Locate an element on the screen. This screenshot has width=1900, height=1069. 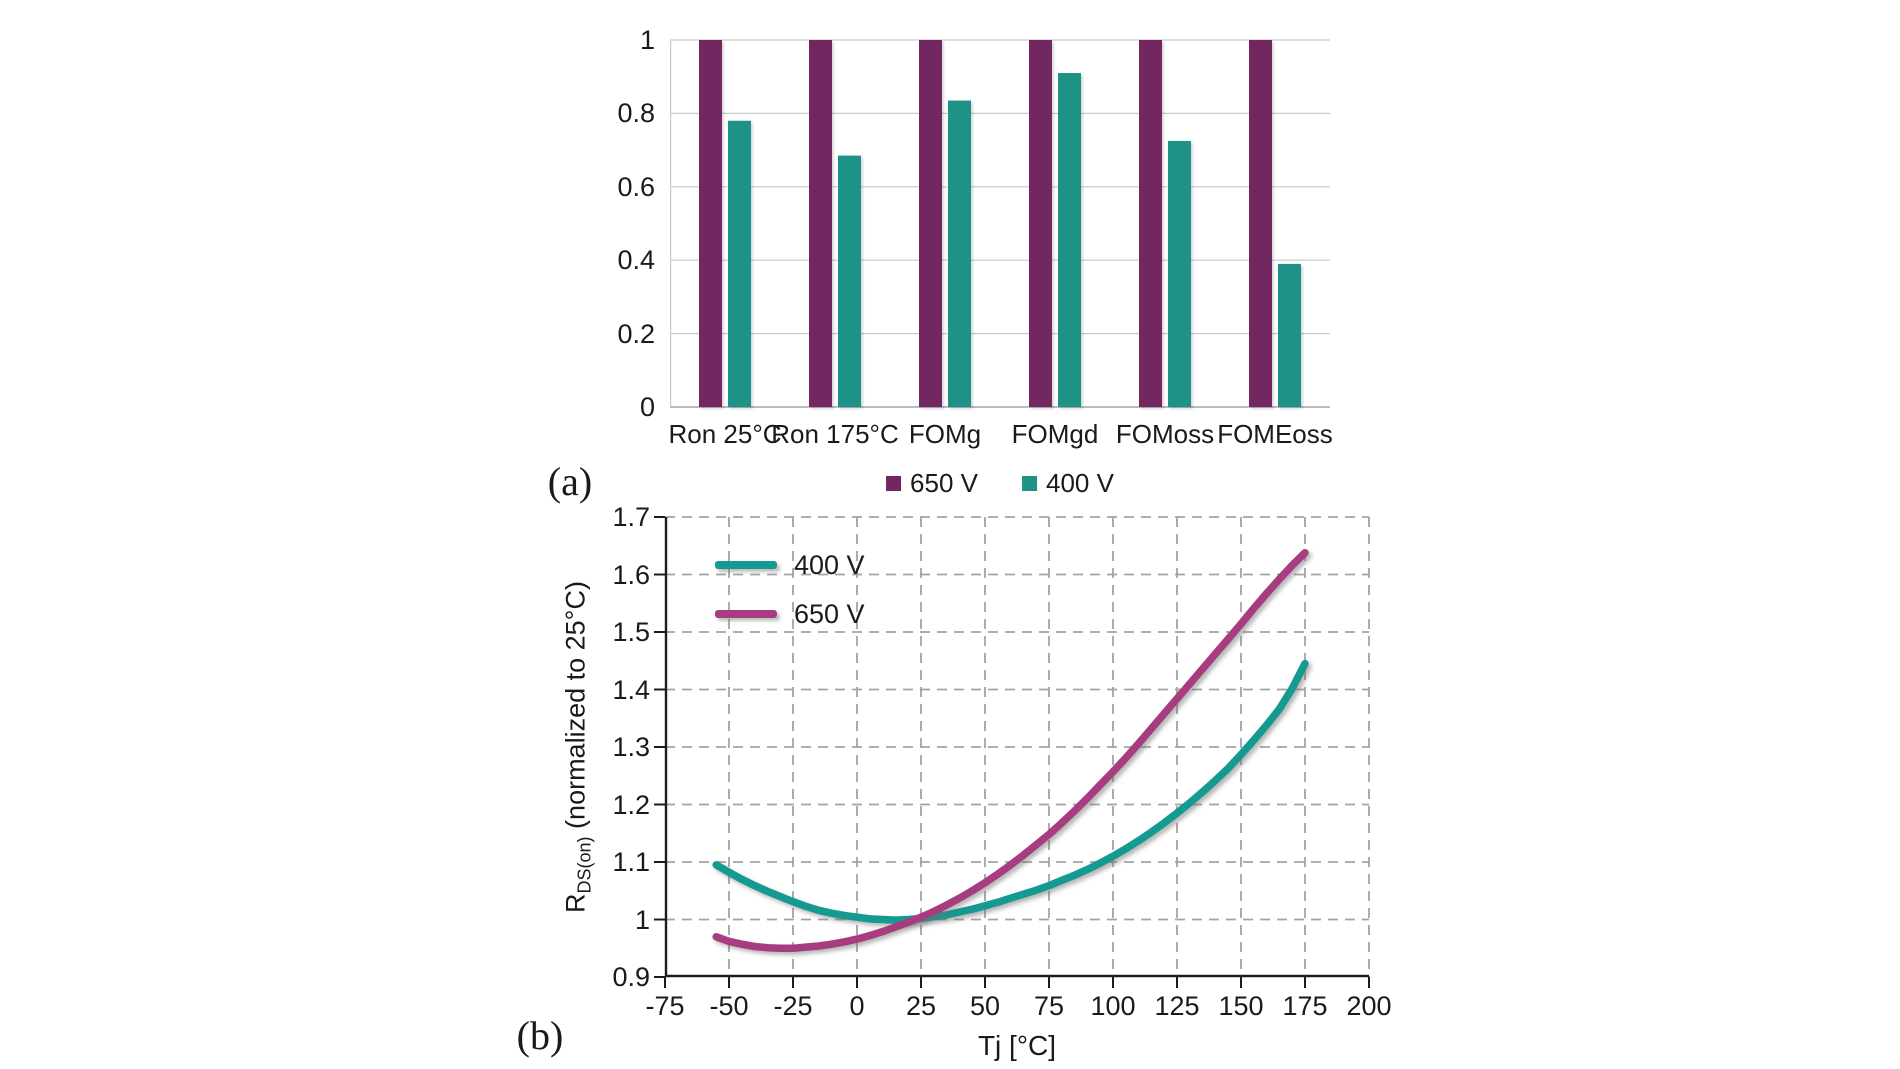
line-y-tick-label: 1.5 is located at coordinates (631, 632).